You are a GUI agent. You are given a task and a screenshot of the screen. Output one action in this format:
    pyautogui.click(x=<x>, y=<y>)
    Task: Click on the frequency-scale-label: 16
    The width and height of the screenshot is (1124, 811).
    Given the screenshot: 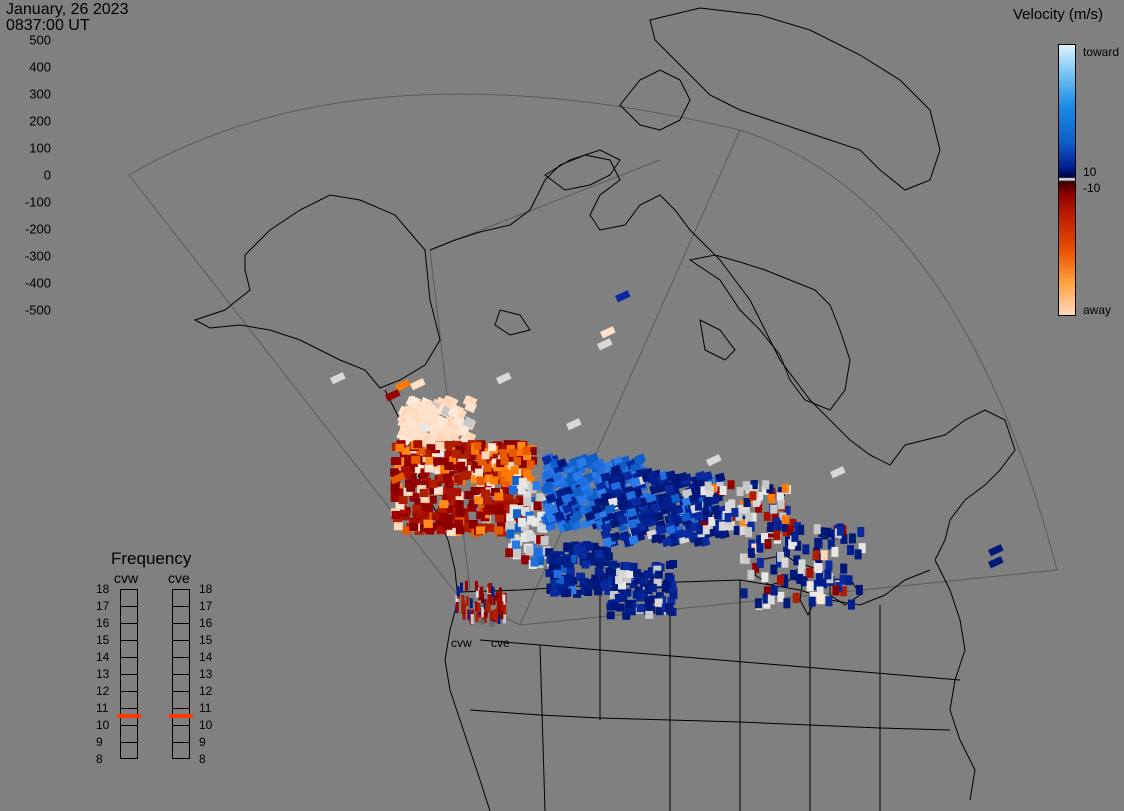 What is the action you would take?
    pyautogui.click(x=103, y=623)
    